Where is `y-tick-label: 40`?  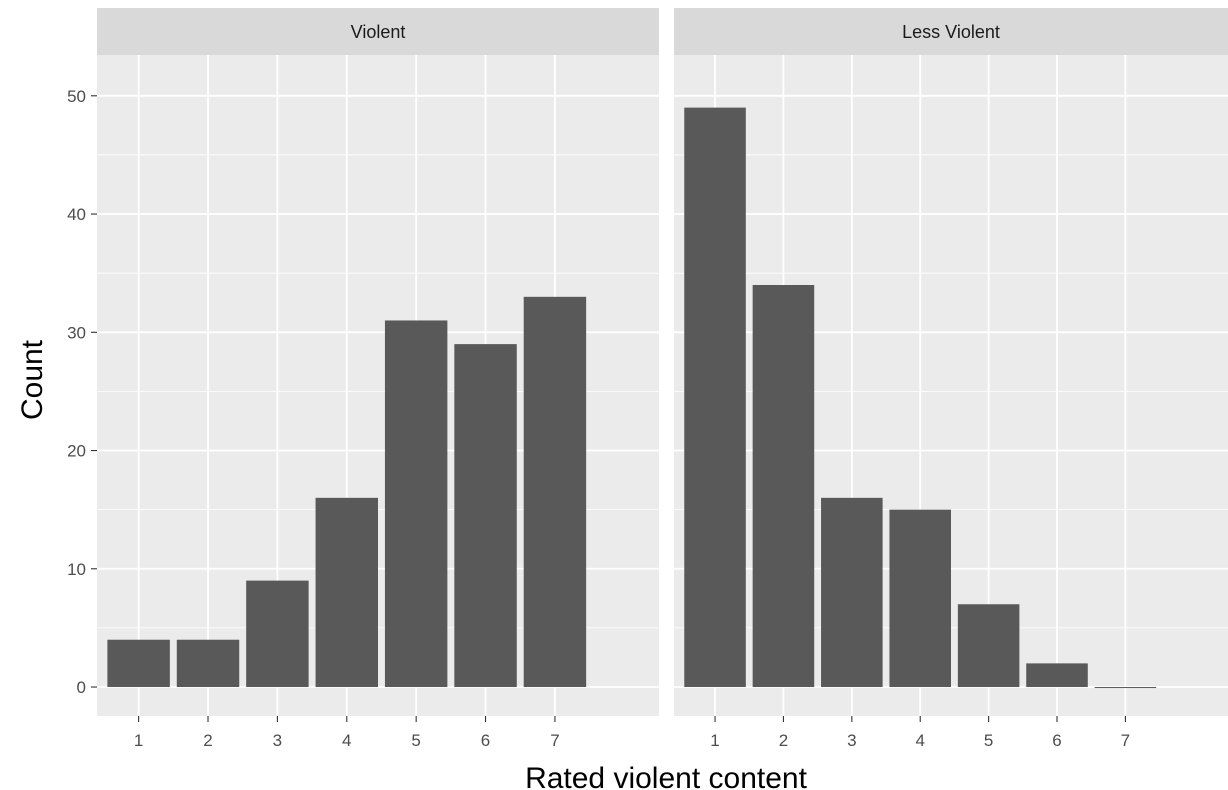 y-tick-label: 40 is located at coordinates (76, 214).